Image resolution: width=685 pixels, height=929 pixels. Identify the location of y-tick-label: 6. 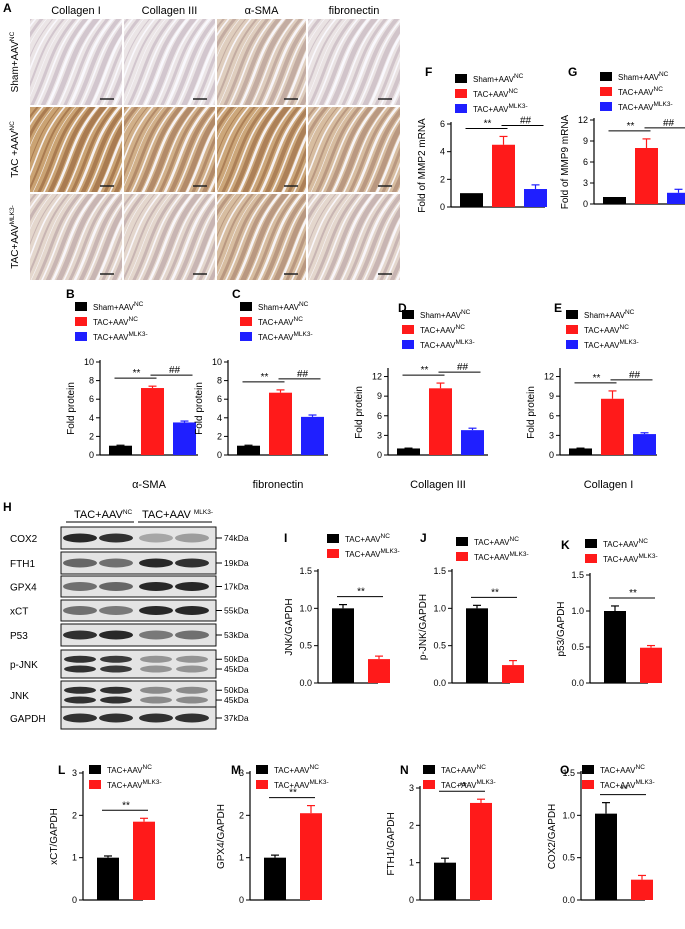
(219, 399).